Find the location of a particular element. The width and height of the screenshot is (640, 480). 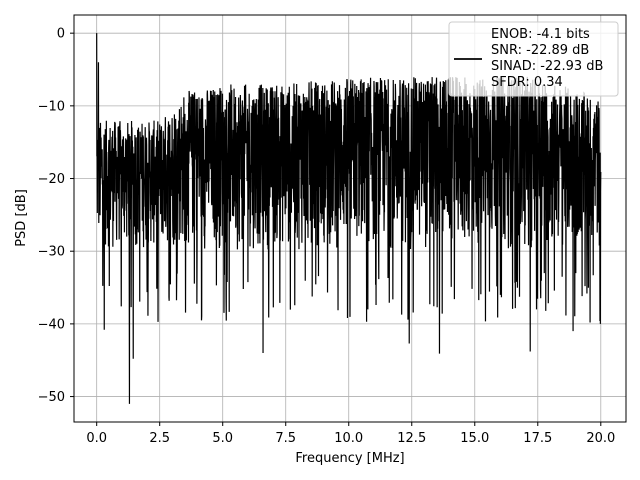

y-axis-label: PSD [dB] is located at coordinates (21, 218).